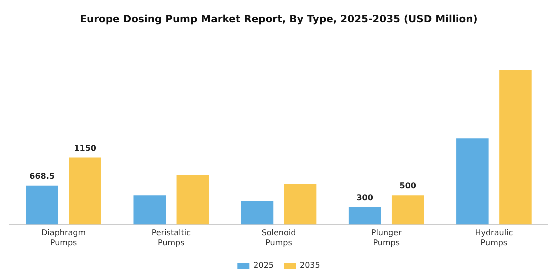 The height and width of the screenshot is (280, 560). What do you see at coordinates (387, 238) in the screenshot?
I see `x-tick-label: Plunger Pumps` at bounding box center [387, 238].